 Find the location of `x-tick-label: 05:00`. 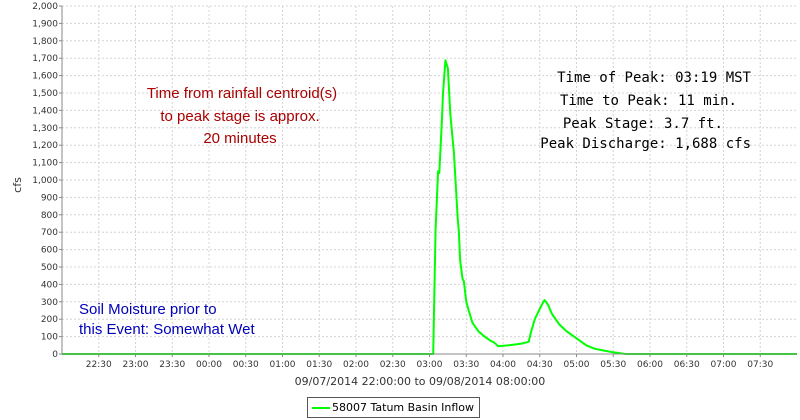

x-tick-label: 05:00 is located at coordinates (577, 365).